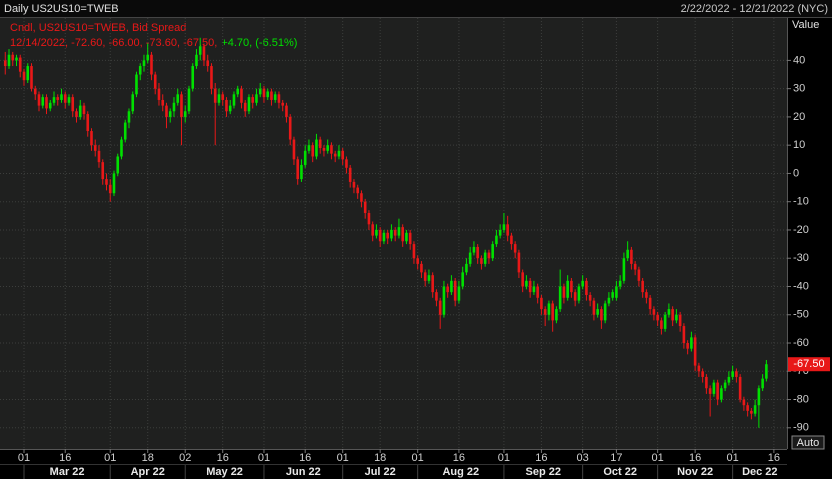  What do you see at coordinates (774, 458) in the screenshot?
I see `x-tick-label: 16` at bounding box center [774, 458].